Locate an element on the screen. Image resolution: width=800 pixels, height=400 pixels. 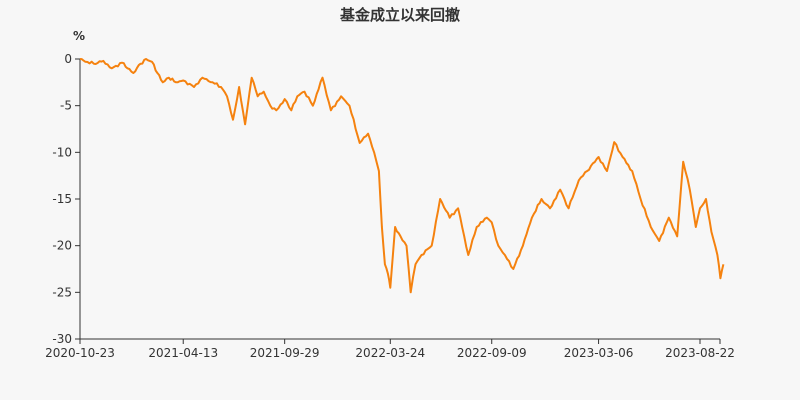
x-tick-label: 2021-09-29 is located at coordinates (285, 353).